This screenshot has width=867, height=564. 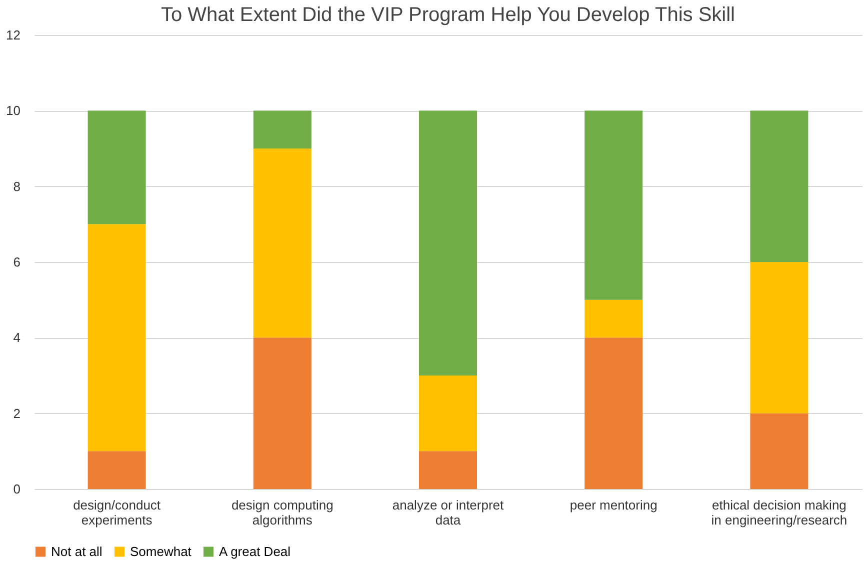 What do you see at coordinates (117, 513) in the screenshot?
I see `x-tick-label: design/conduct experiments` at bounding box center [117, 513].